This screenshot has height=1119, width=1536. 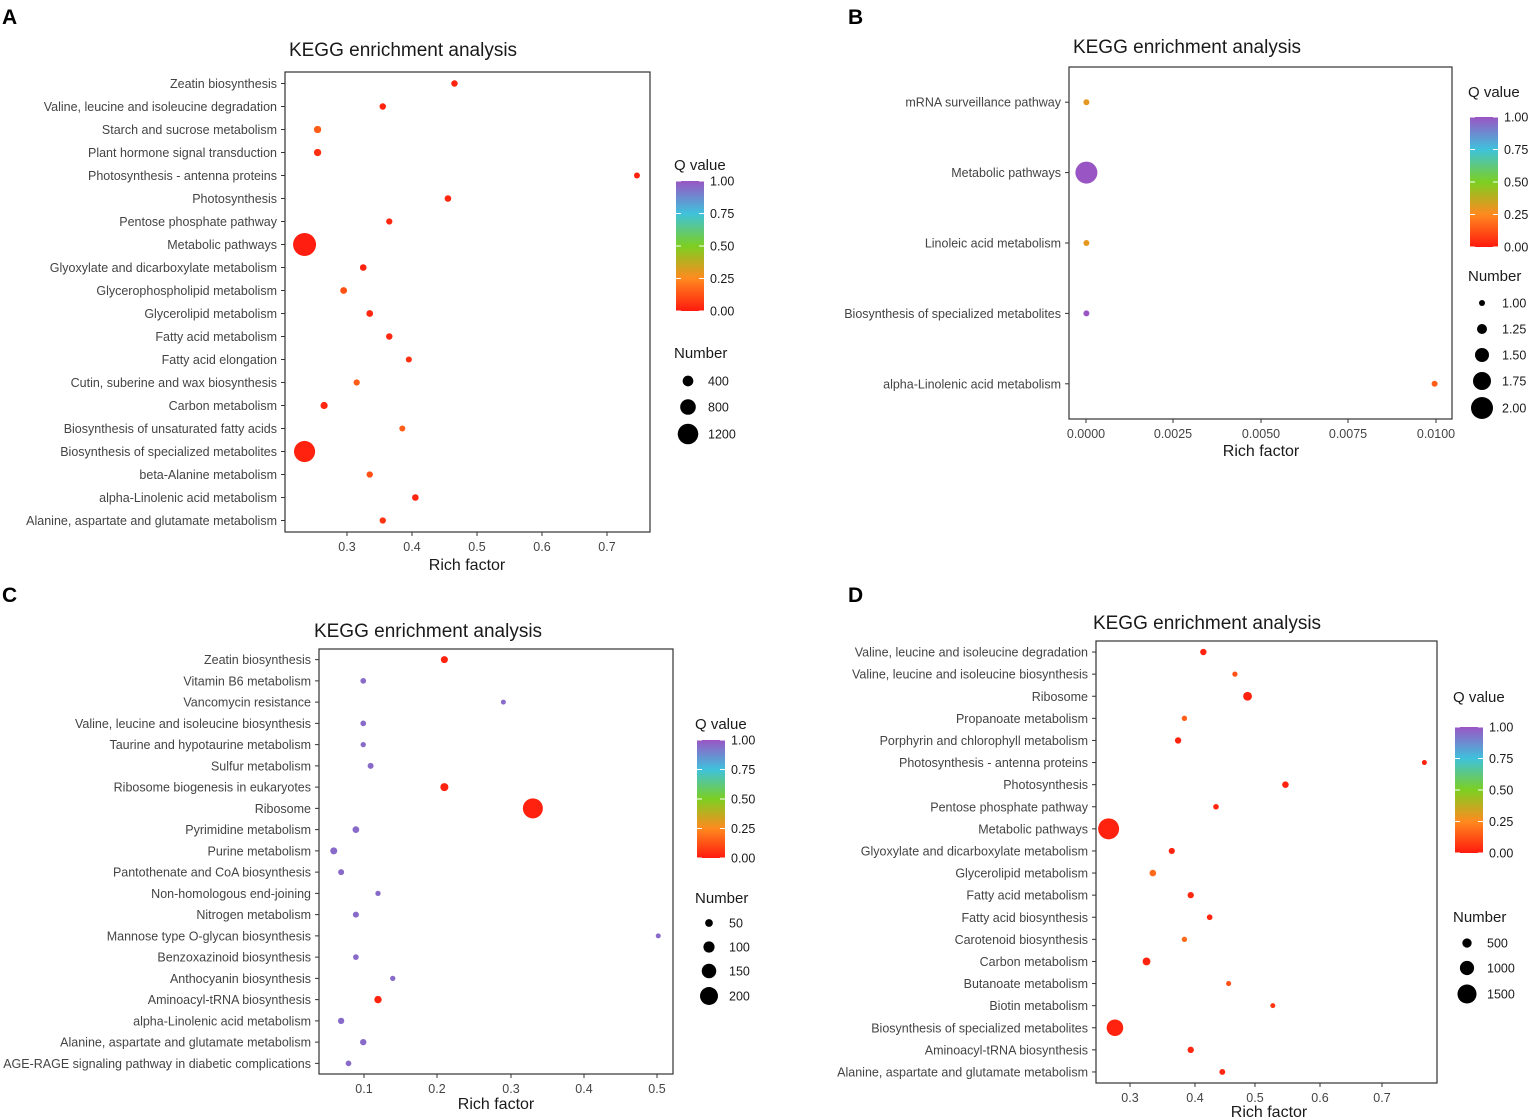 I want to click on y-category-label: Carbon metabolism, so click(x=223, y=406).